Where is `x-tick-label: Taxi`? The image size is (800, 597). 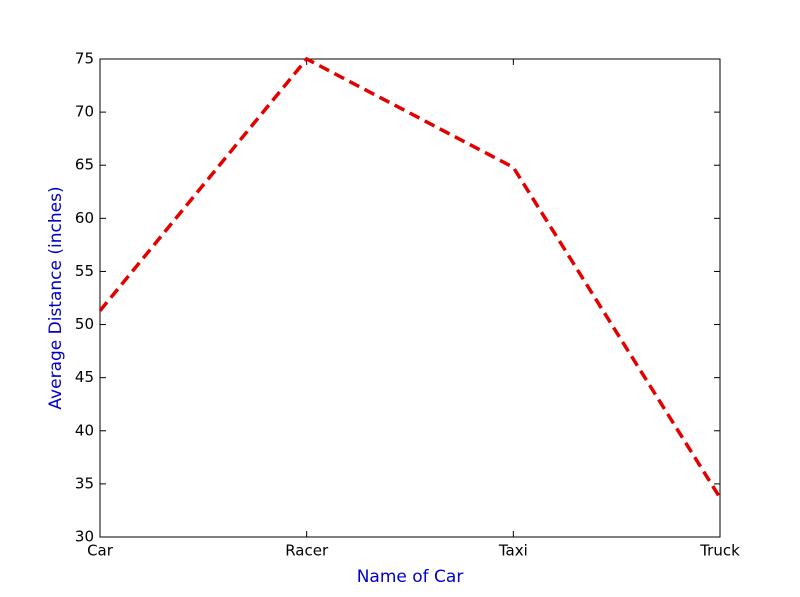
x-tick-label: Taxi is located at coordinates (513, 551).